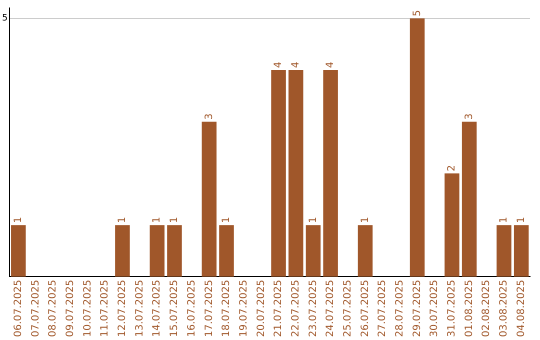  Describe the element at coordinates (365, 309) in the screenshot. I see `x-tick-label: 26.07.2025` at that location.